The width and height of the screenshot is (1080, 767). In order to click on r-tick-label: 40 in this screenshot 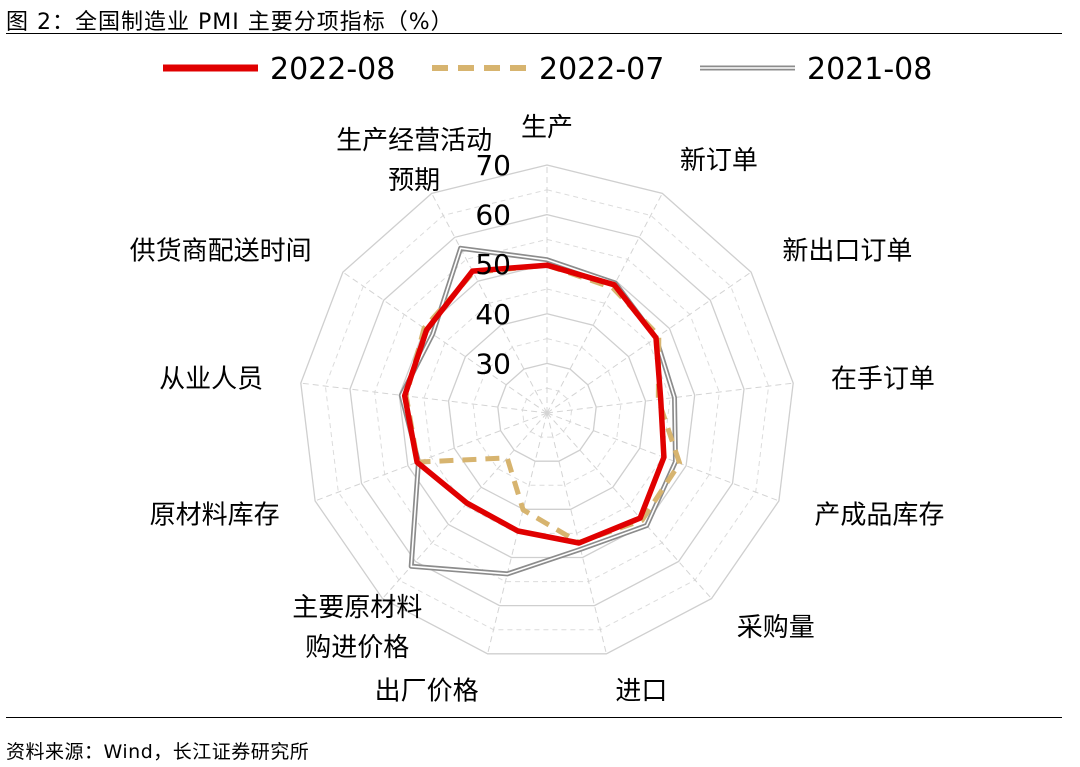, I will do `click(493, 314)`.